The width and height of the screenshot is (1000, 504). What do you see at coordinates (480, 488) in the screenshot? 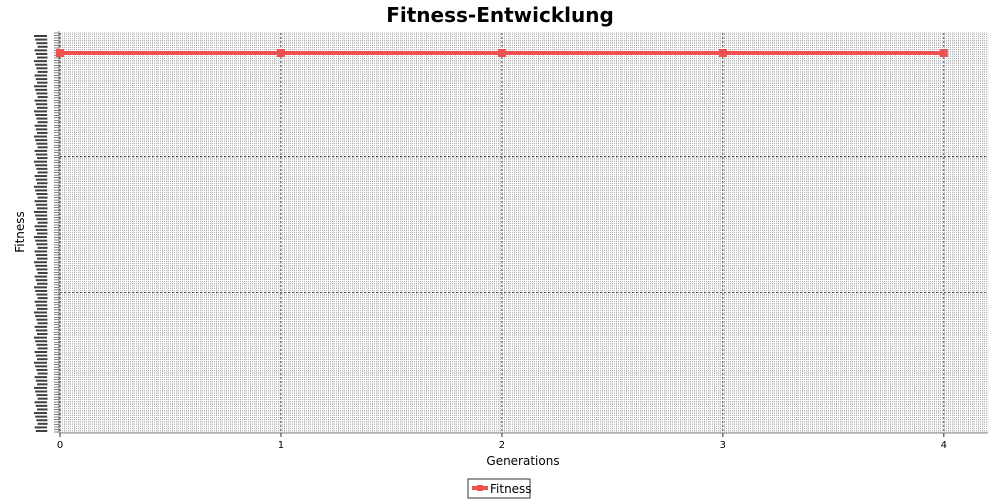
I see `legend-series-marker` at bounding box center [480, 488].